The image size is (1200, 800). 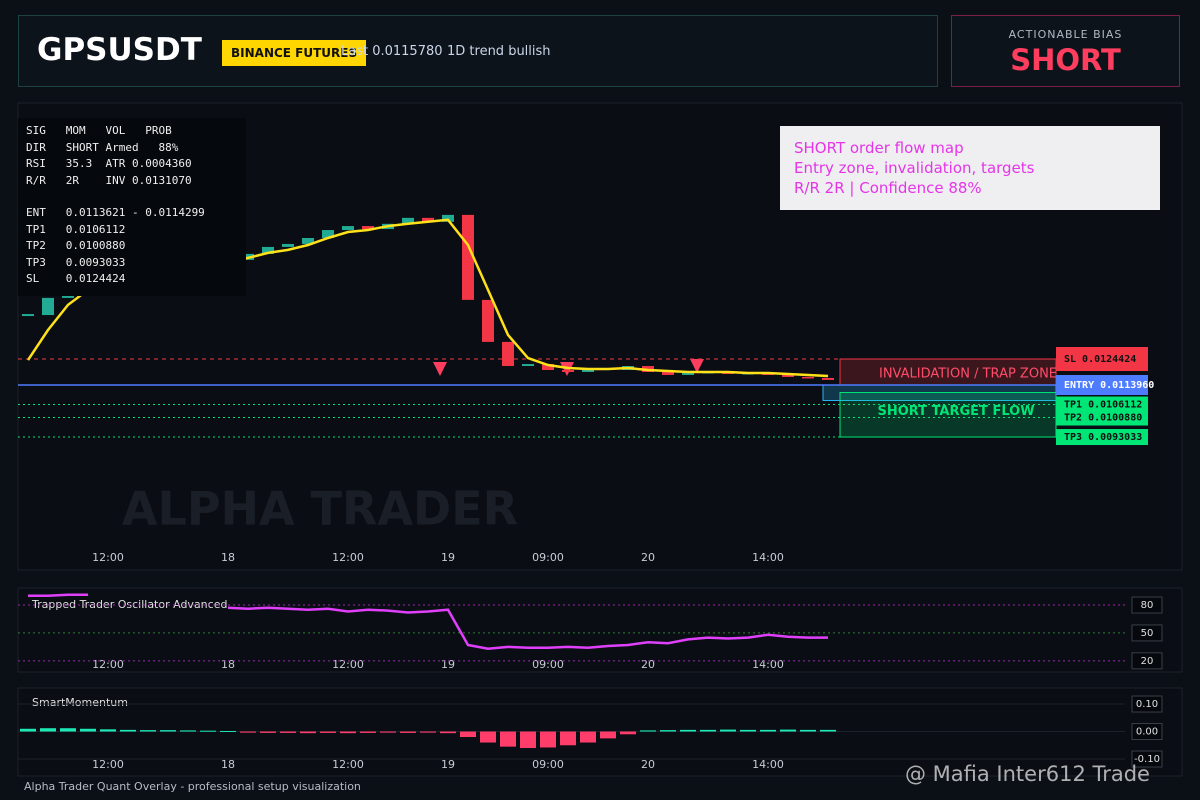 I want to click on exchange-badge: BINANCE FUTURES, so click(x=294, y=53).